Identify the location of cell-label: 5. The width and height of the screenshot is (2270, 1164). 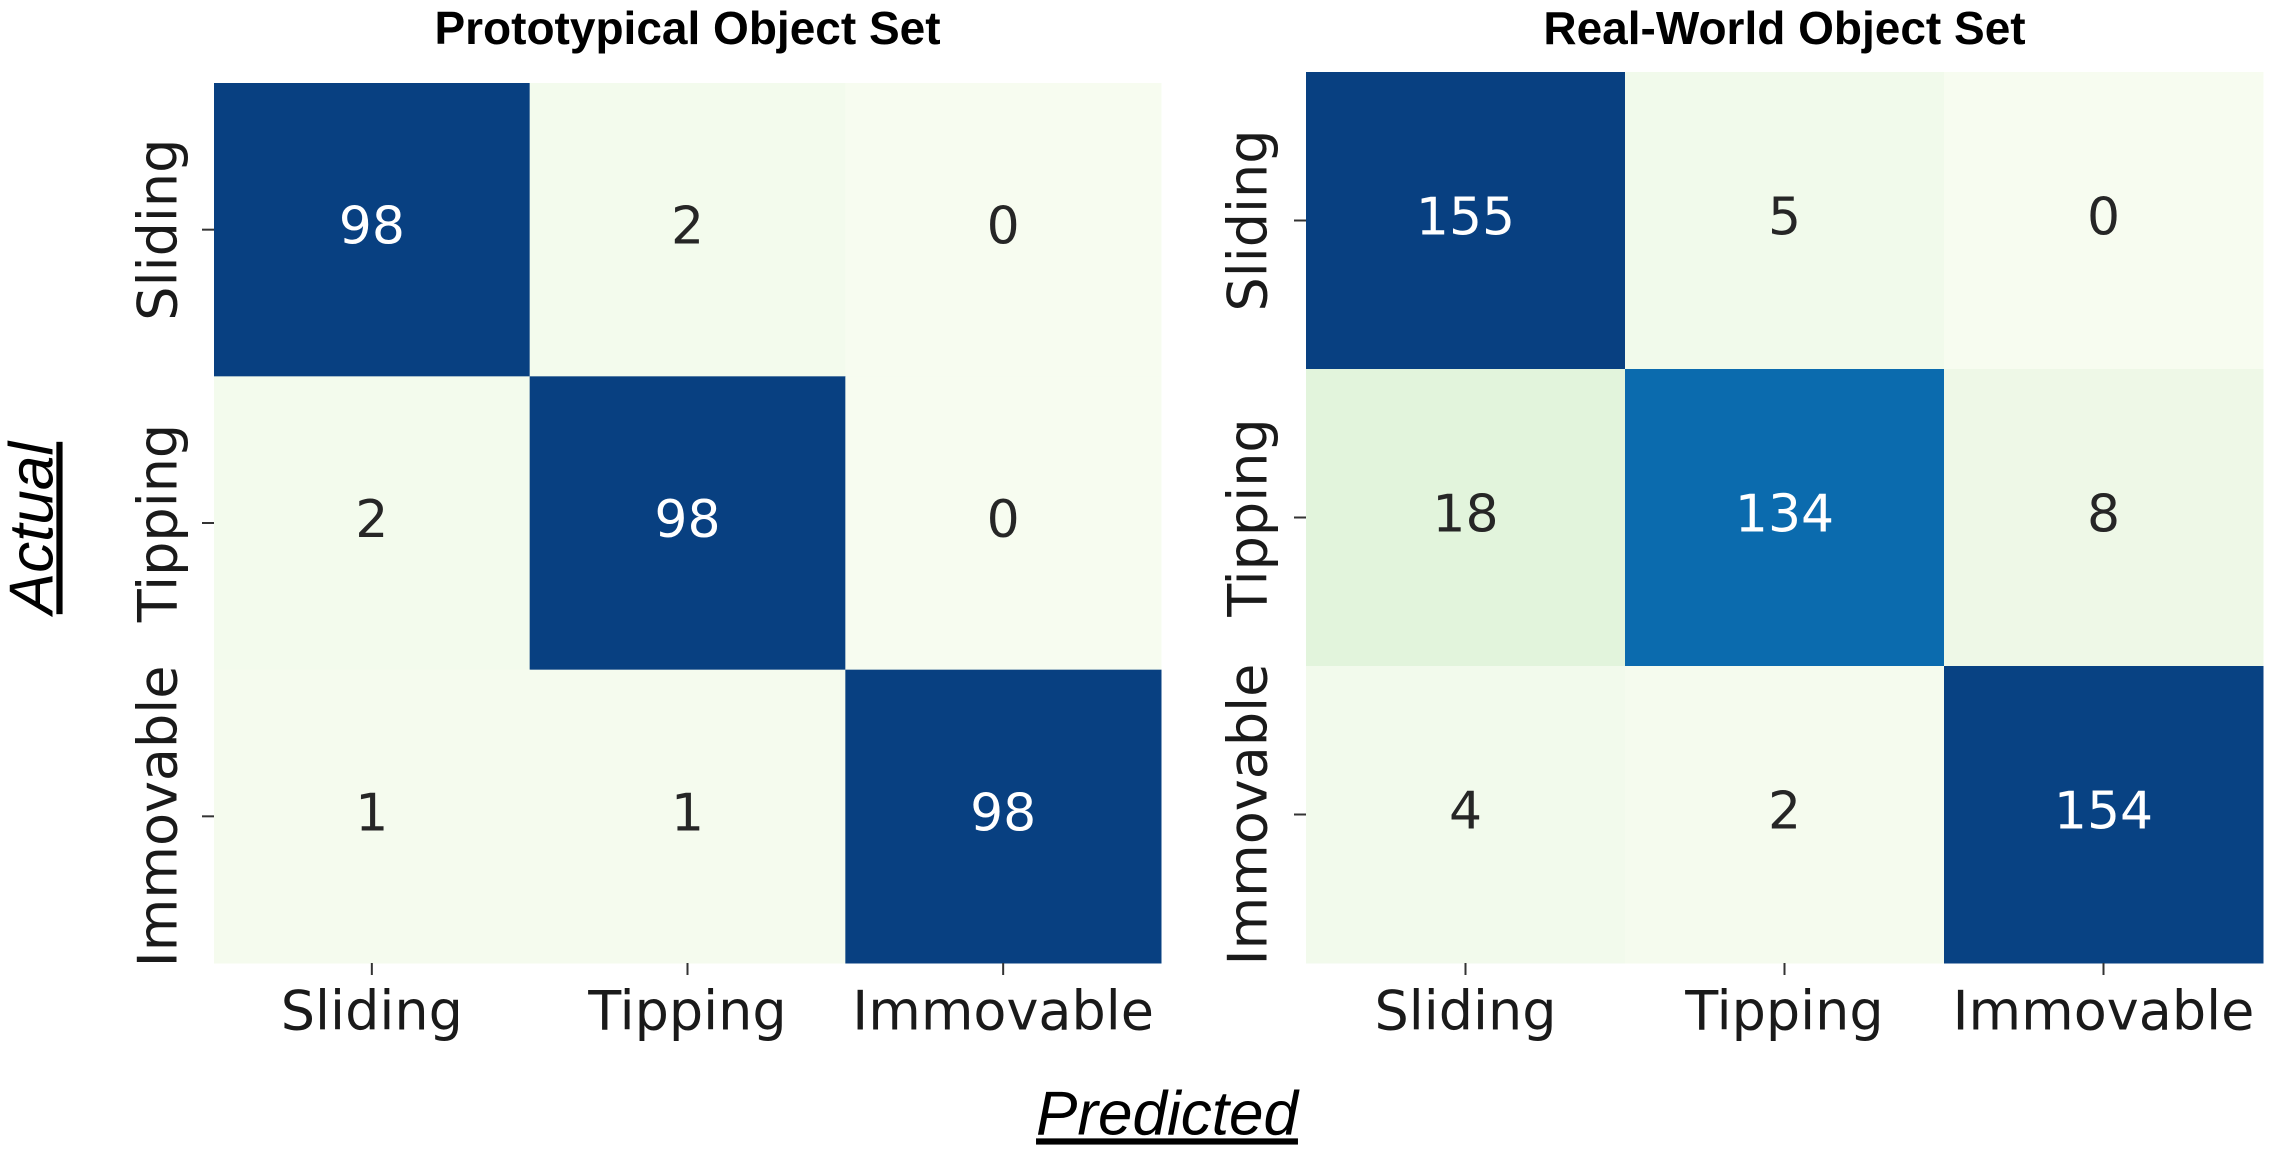
(1784, 218).